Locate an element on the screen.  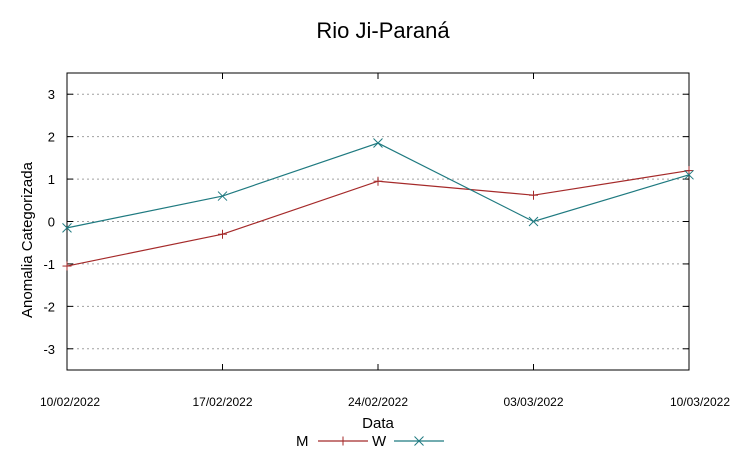
y-tick-label: 2 is located at coordinates (51, 137).